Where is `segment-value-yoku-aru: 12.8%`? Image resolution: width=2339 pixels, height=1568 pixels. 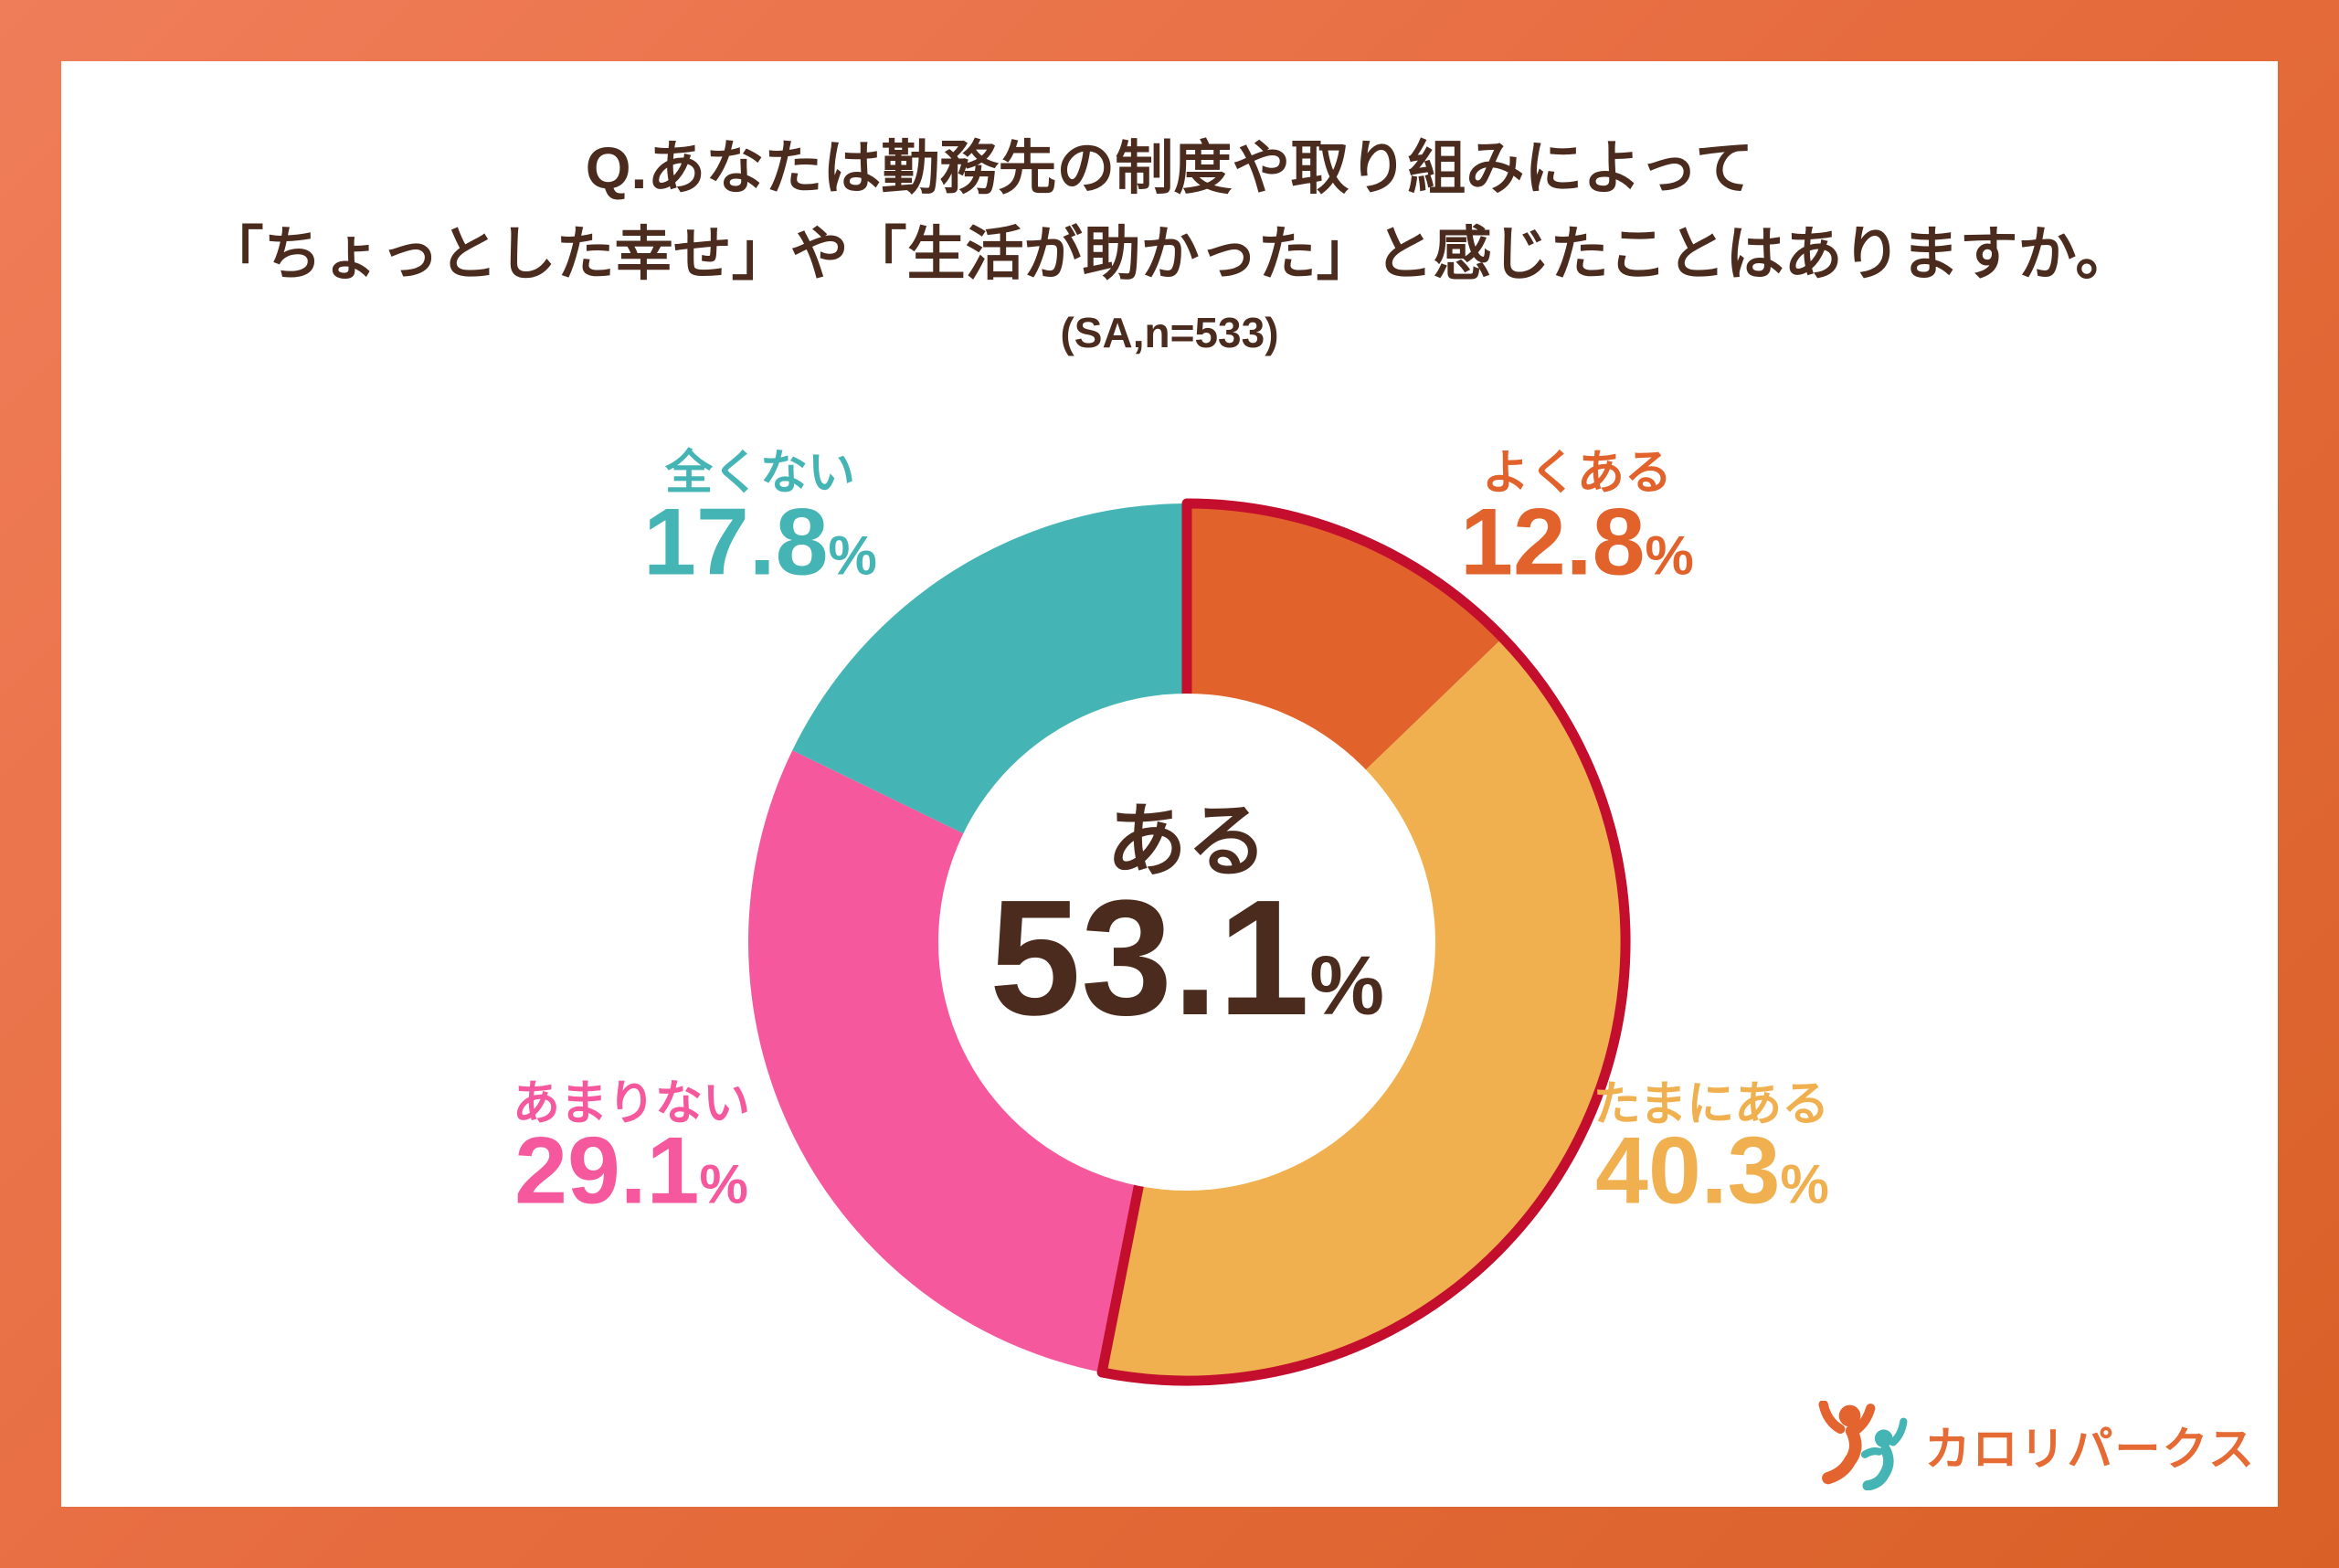 segment-value-yoku-aru: 12.8% is located at coordinates (1577, 549).